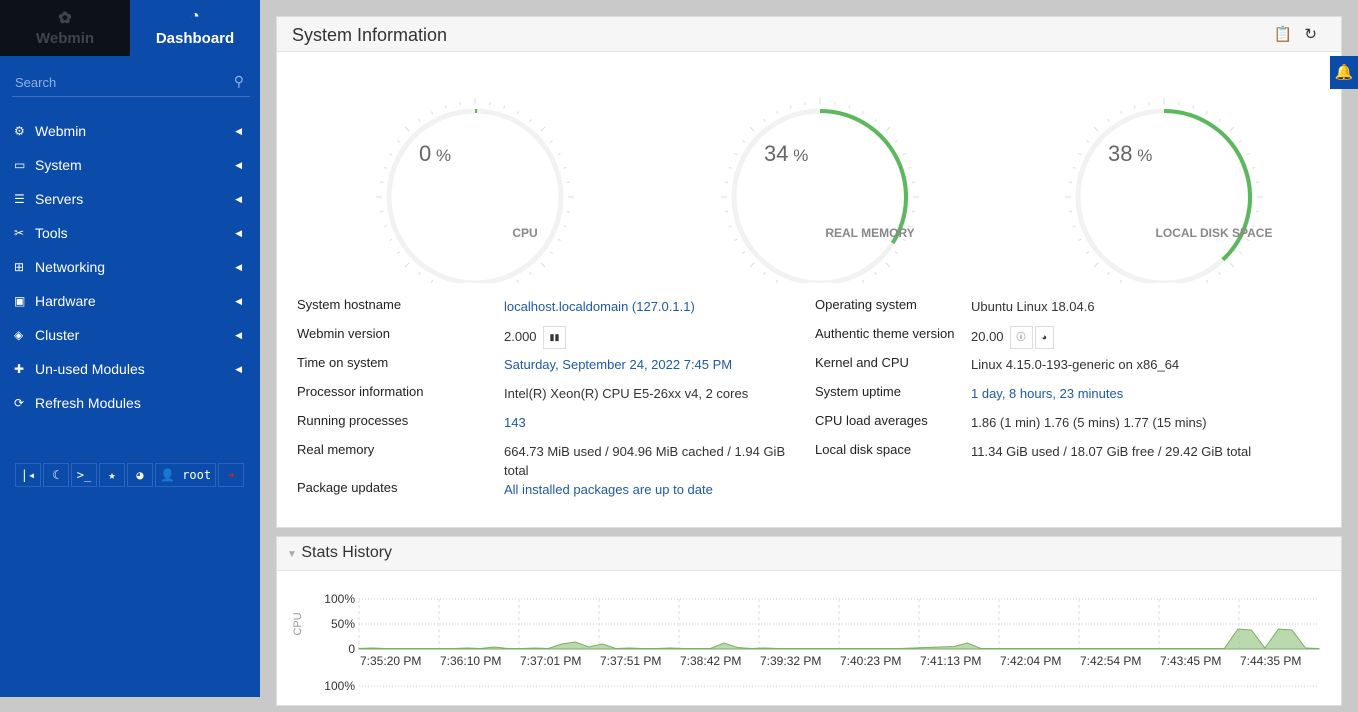 The width and height of the screenshot is (1358, 712). I want to click on info-value: All installed packages are up to date, so click(646, 494).